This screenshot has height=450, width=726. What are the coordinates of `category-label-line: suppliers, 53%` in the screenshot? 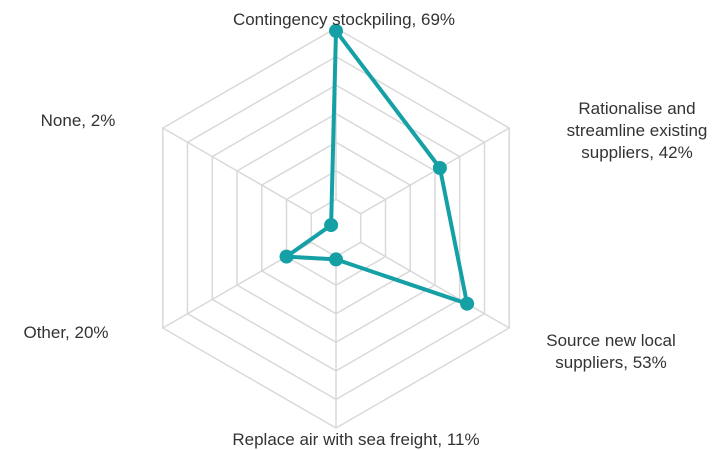 It's located at (611, 362).